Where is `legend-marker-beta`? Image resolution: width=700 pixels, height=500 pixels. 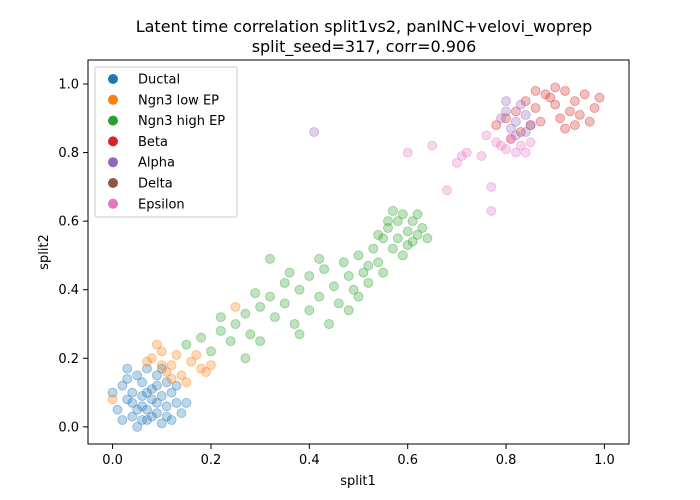
legend-marker-beta is located at coordinates (113, 141).